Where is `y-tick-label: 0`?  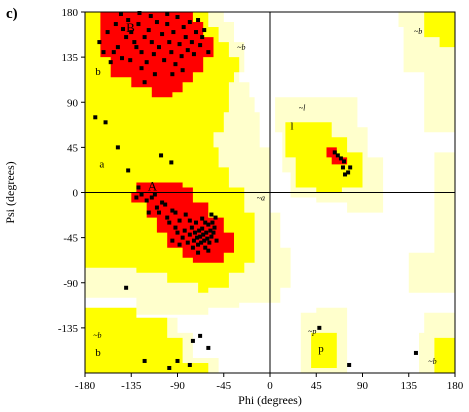
y-tick-label: 0 is located at coordinates (76, 194).